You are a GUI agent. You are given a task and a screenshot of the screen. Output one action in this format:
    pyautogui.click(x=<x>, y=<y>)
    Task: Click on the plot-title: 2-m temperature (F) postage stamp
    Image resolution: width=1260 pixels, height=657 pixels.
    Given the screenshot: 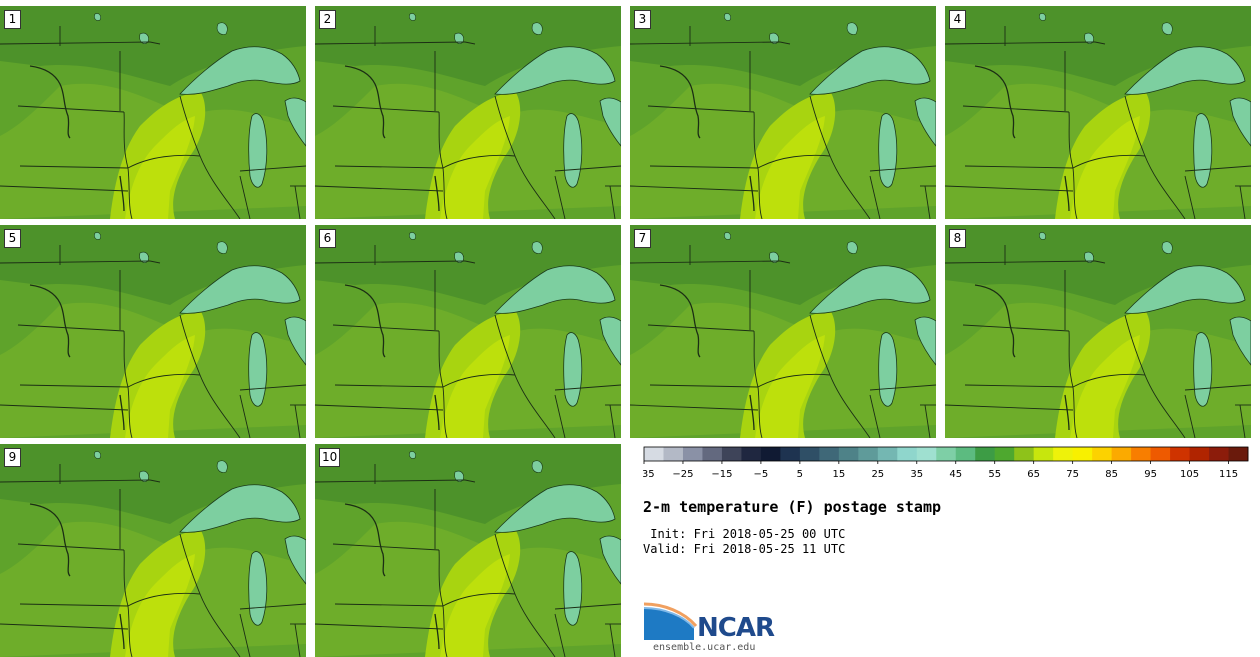 What is the action you would take?
    pyautogui.click(x=792, y=507)
    